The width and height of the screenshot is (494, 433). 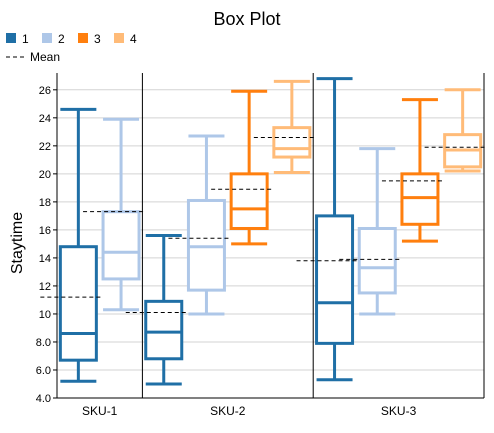 I want to click on legend: 1 2 3 4 Mean, so click(x=71, y=48).